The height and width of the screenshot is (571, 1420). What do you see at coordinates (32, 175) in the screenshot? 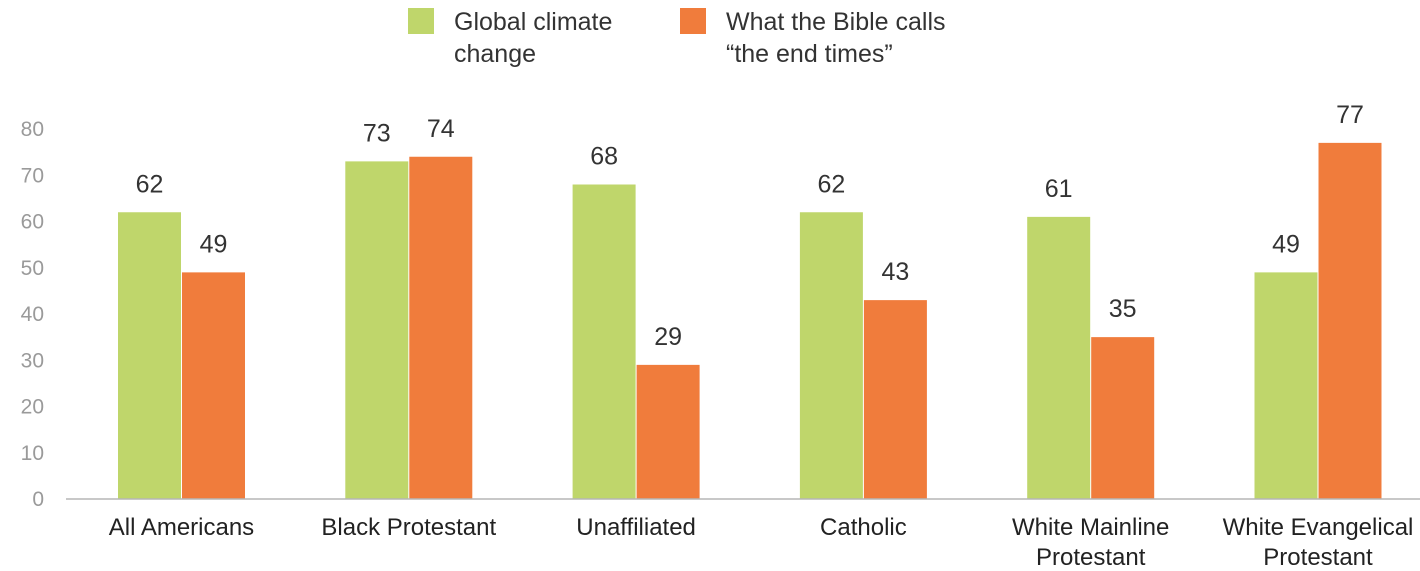
I see `y-tick-label-70: 70` at bounding box center [32, 175].